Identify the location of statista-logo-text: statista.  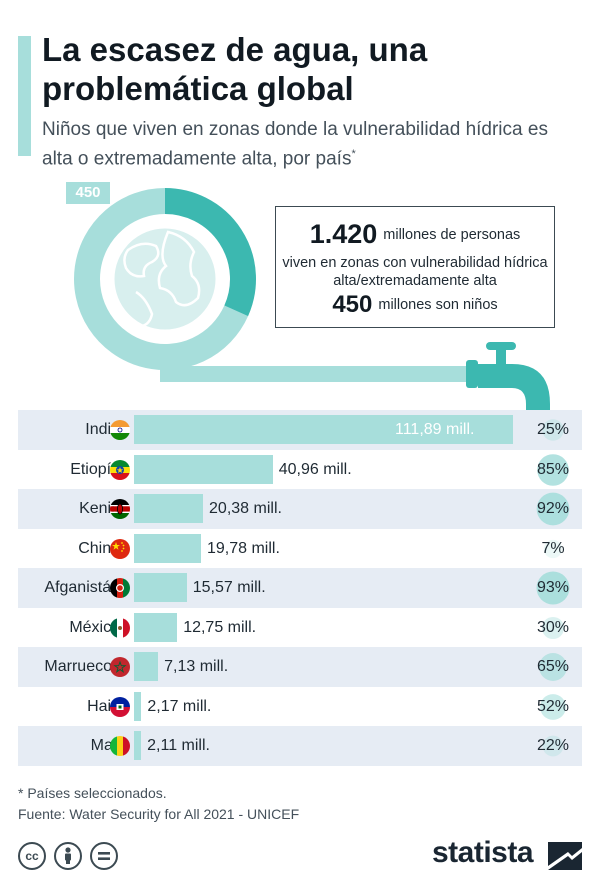
(483, 852).